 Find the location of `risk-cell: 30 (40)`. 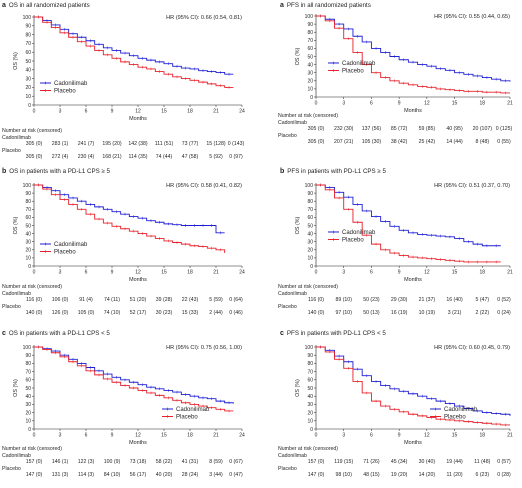

risk-cell: 30 (40) is located at coordinates (427, 462).